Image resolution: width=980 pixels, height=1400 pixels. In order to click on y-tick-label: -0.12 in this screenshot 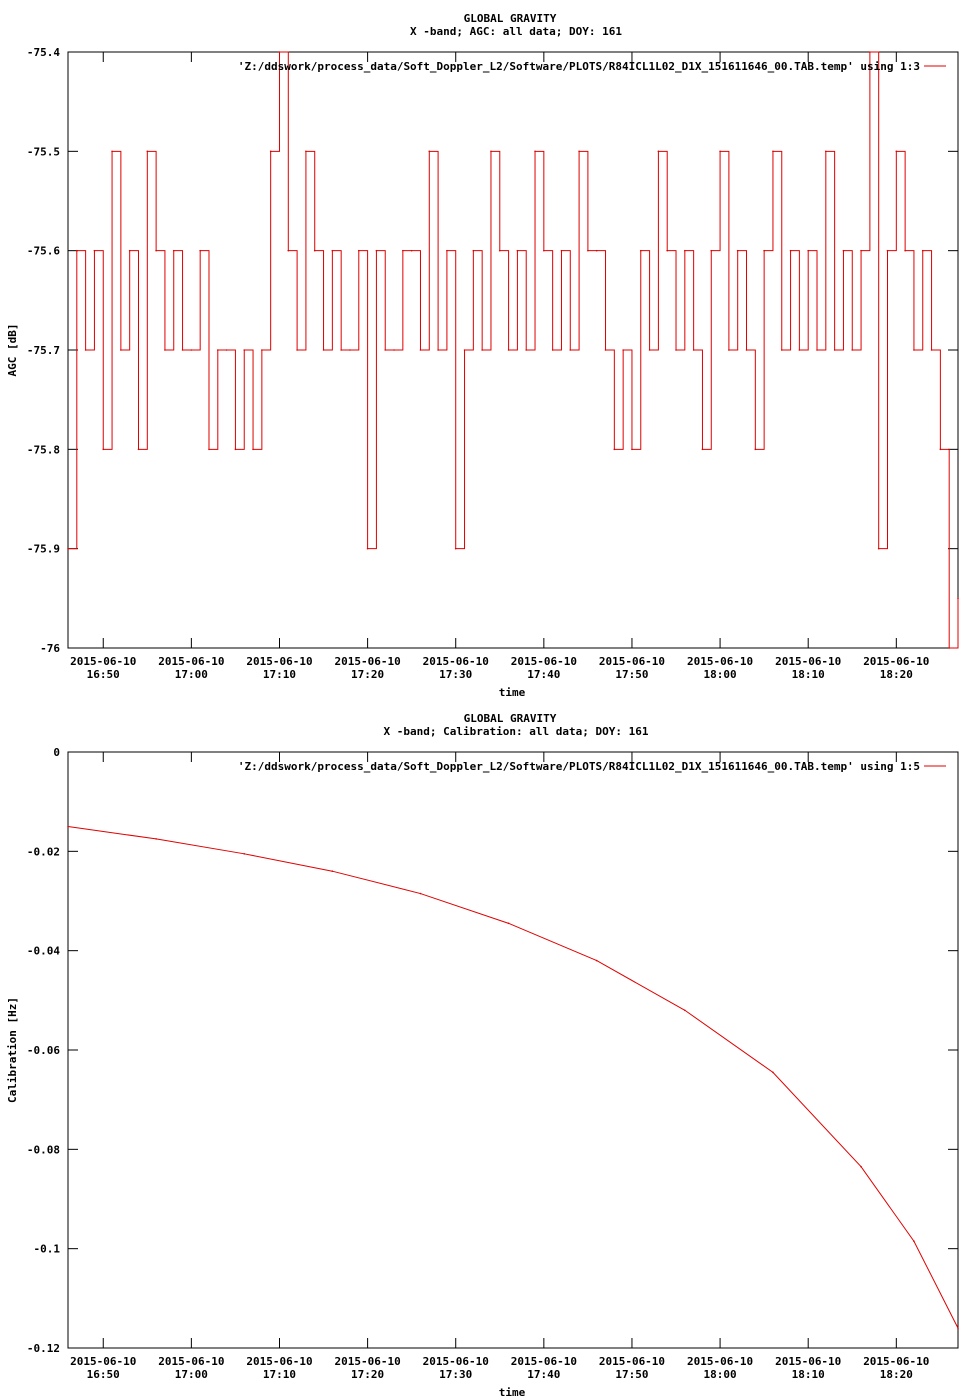, I will do `click(43, 1348)`.